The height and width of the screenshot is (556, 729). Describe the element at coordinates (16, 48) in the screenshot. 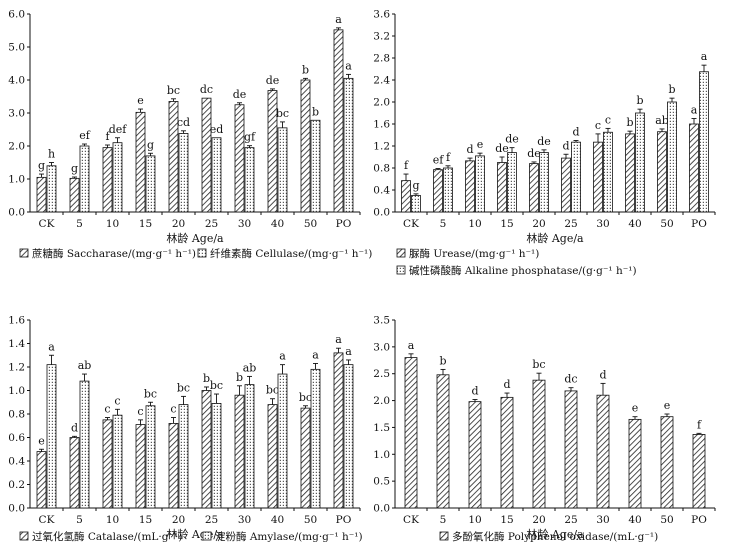

I see `y-tick-label: 5.0` at that location.